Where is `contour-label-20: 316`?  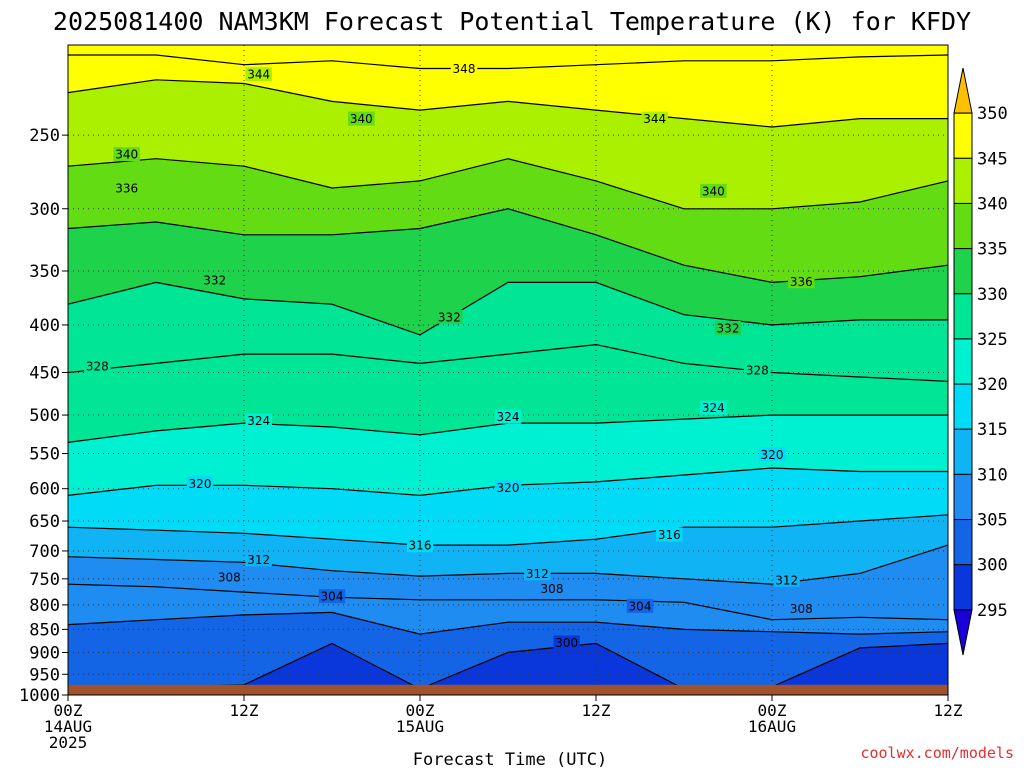
contour-label-20: 316 is located at coordinates (420, 545).